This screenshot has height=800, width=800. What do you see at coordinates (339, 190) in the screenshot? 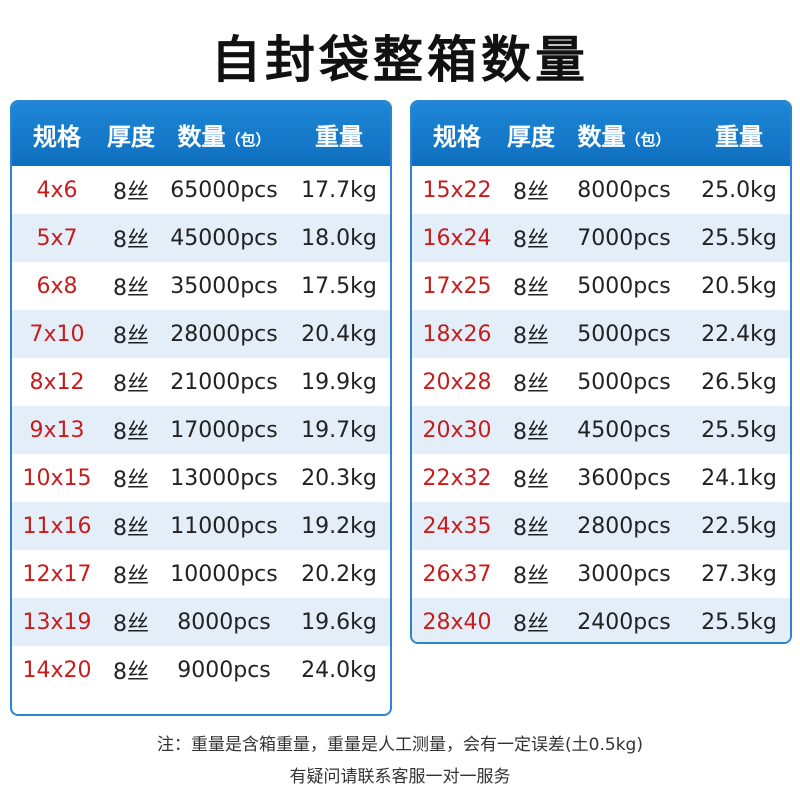
I see `cell-weight: 17.7kg` at bounding box center [339, 190].